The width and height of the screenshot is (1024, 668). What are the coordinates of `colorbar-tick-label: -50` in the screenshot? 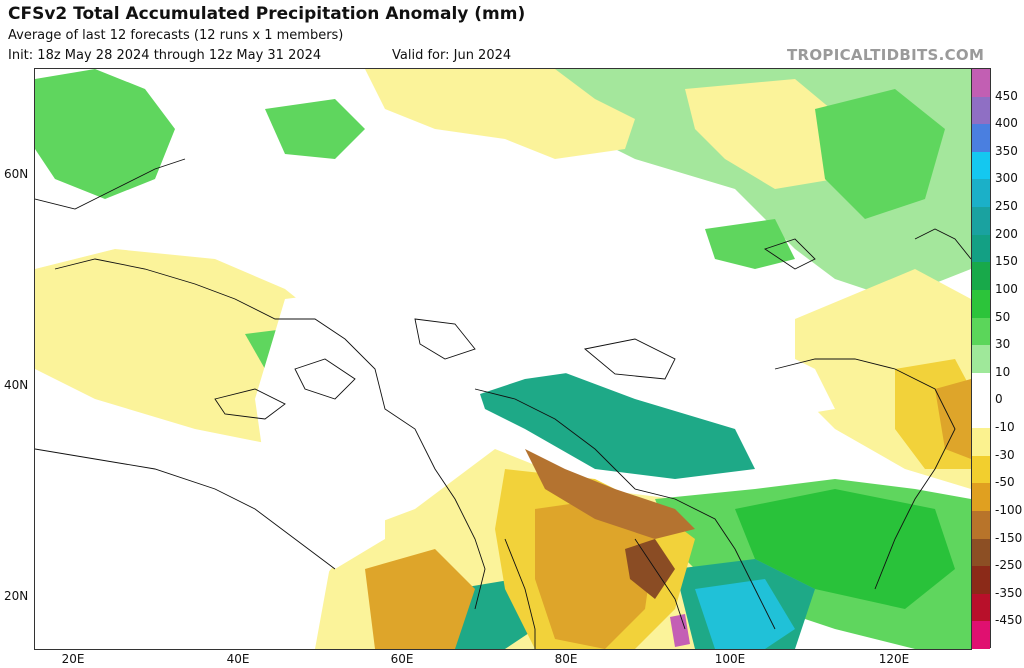 It's located at (1005, 482).